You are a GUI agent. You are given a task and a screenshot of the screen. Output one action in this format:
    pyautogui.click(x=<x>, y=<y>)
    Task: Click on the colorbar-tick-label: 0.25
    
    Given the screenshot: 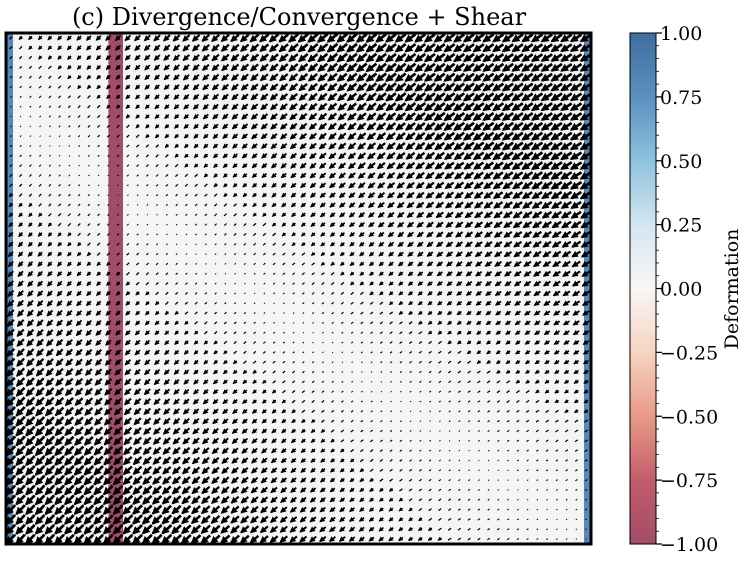 What is the action you would take?
    pyautogui.click(x=681, y=226)
    